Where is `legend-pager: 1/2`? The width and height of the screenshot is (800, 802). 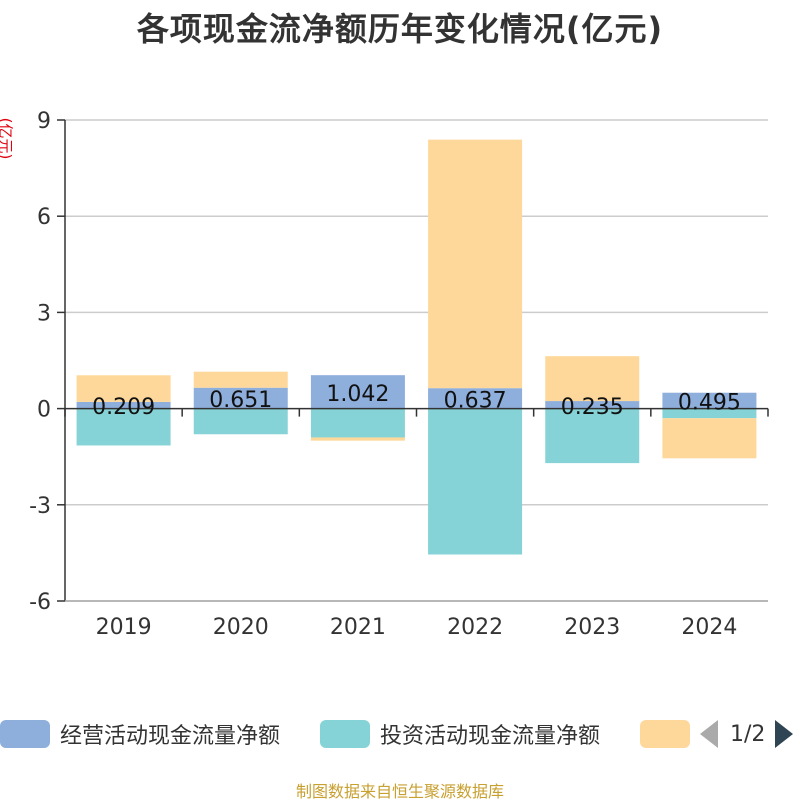
legend-pager: 1/2 is located at coordinates (747, 734).